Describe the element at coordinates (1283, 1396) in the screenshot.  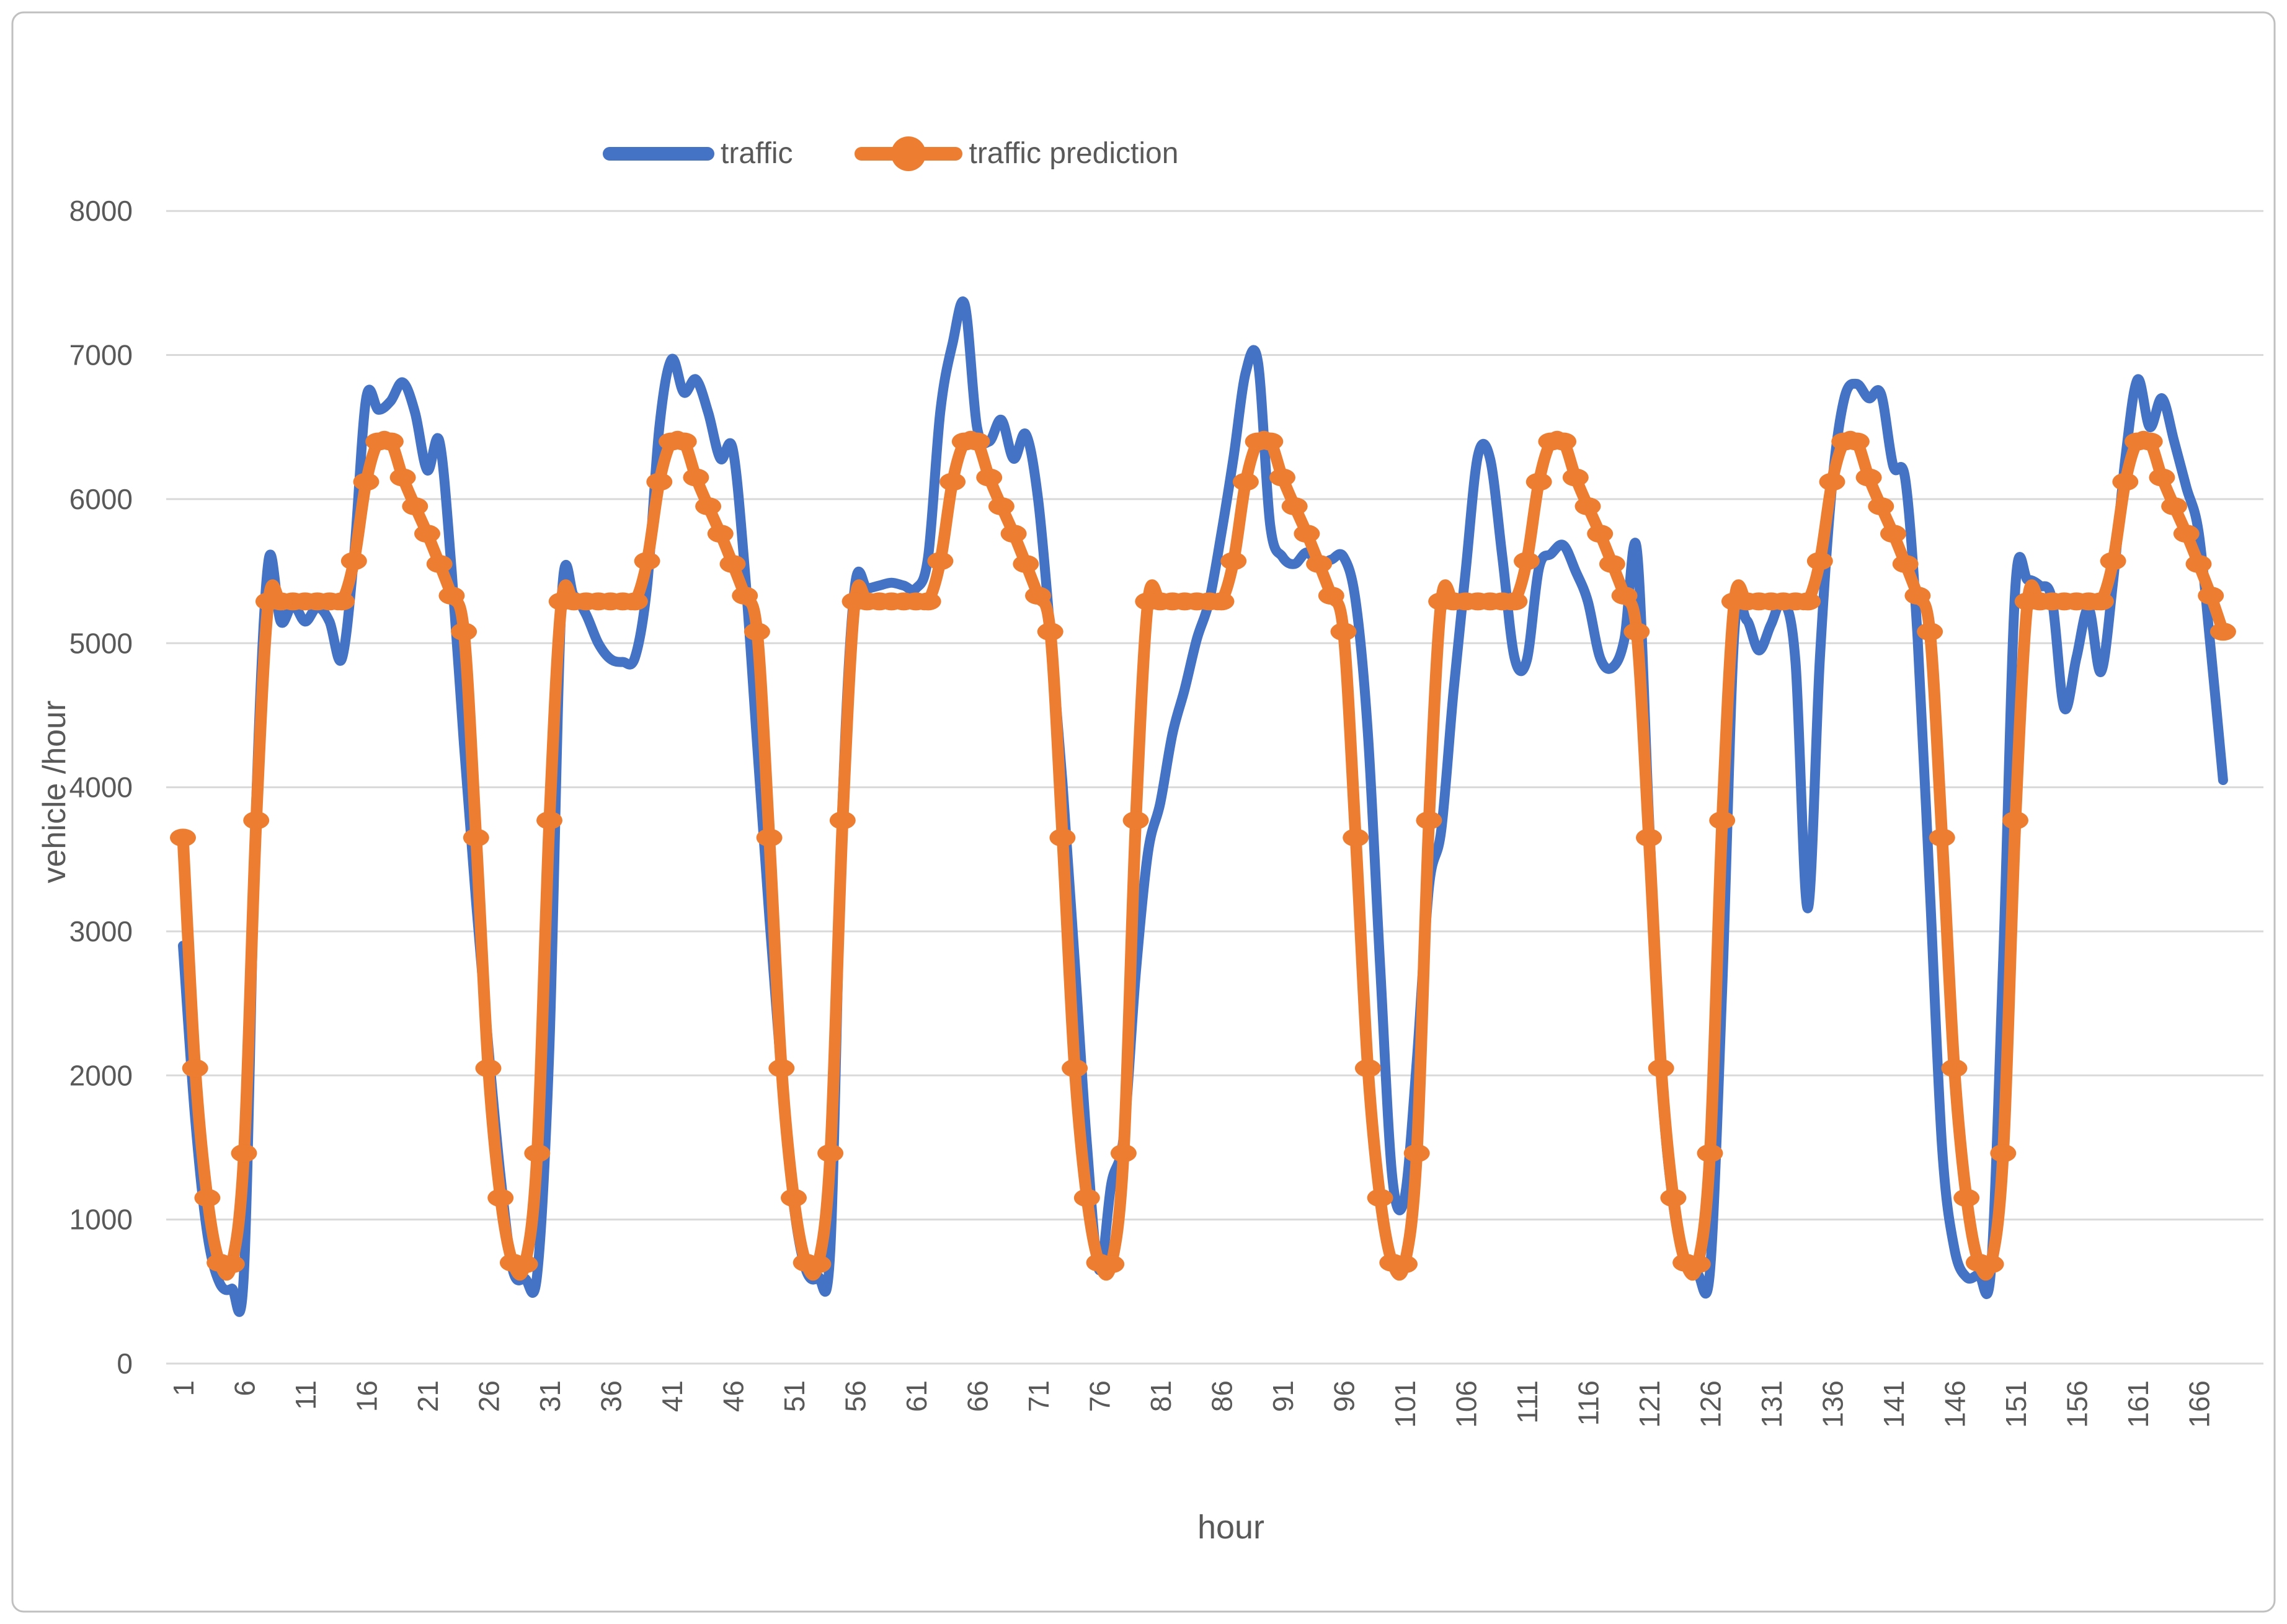
I see `svg-text: 91` at that location.